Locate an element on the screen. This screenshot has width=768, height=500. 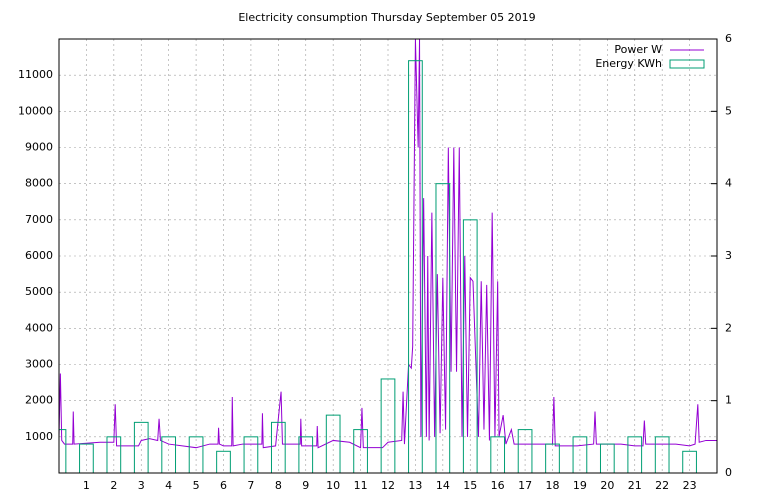
y-tick-label: 5000 is located at coordinates (39, 291).